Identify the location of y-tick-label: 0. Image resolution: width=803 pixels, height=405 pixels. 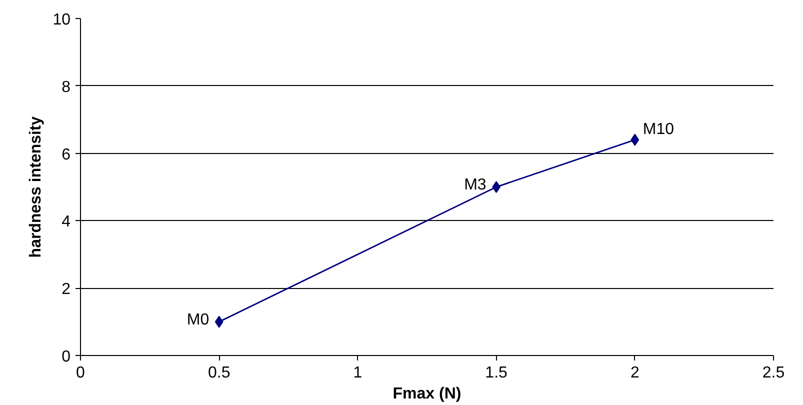
(66, 357).